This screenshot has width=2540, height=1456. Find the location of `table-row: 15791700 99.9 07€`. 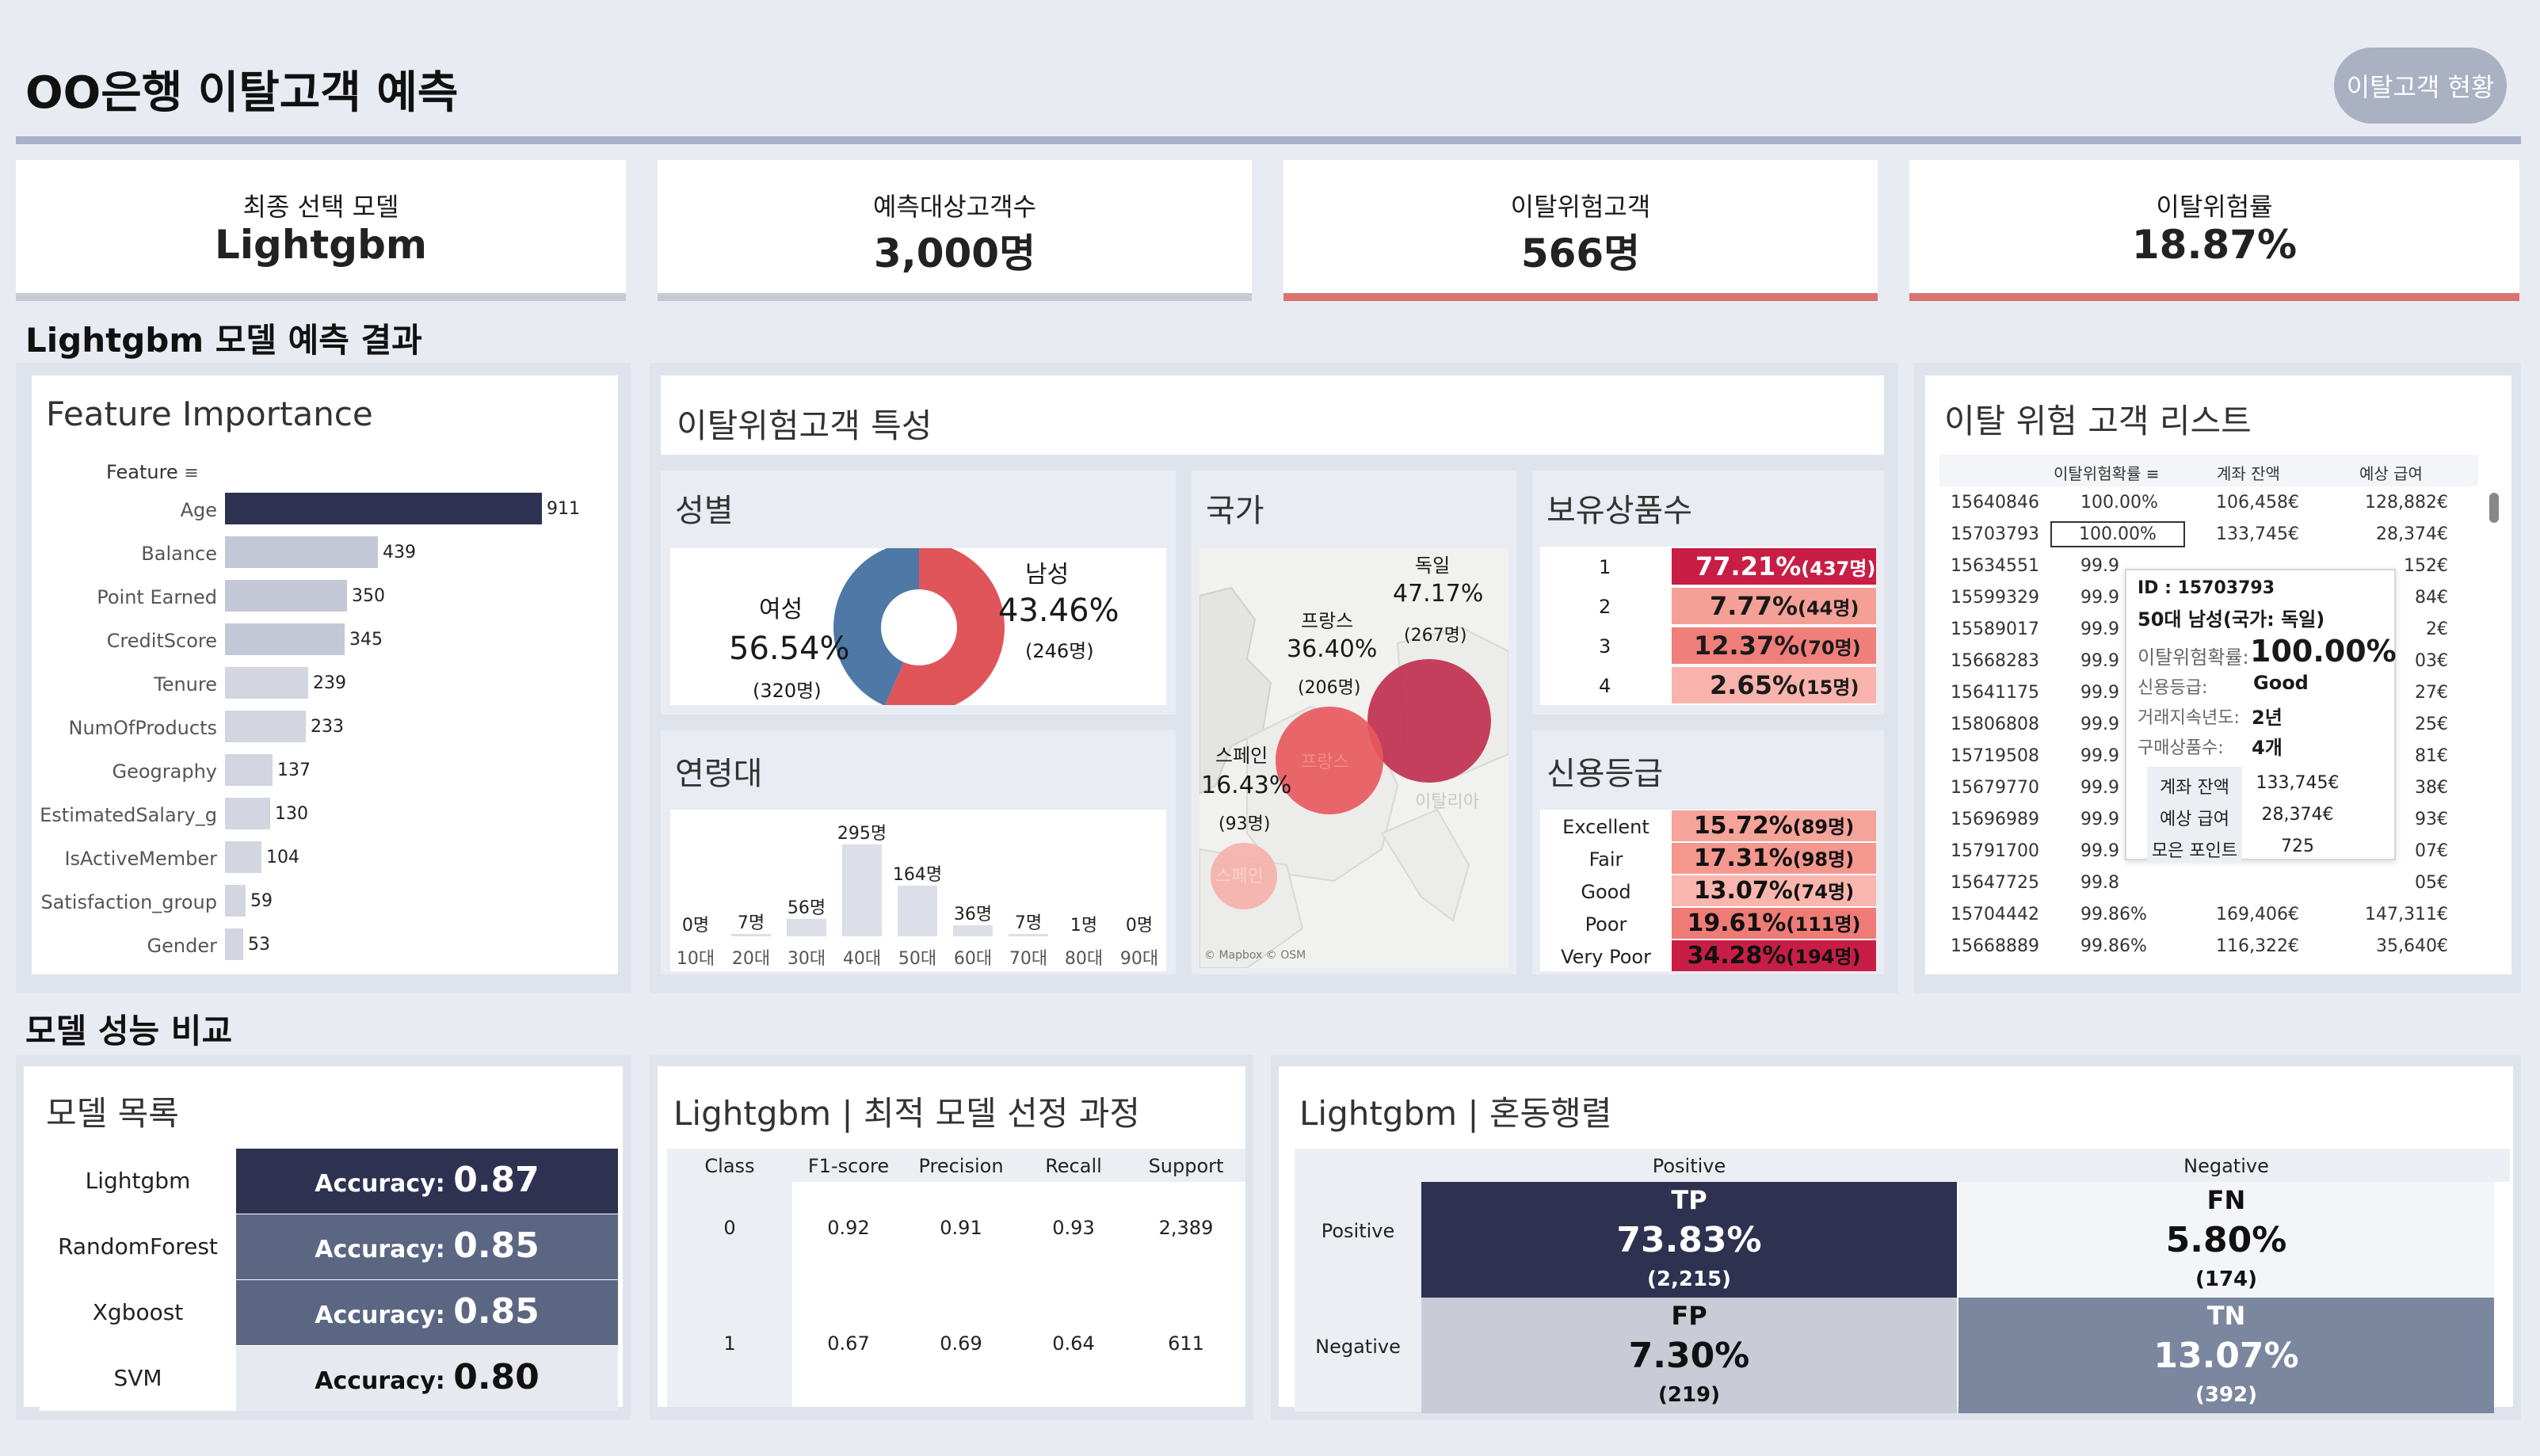

table-row: 15791700 99.9 07€ is located at coordinates (2208, 851).